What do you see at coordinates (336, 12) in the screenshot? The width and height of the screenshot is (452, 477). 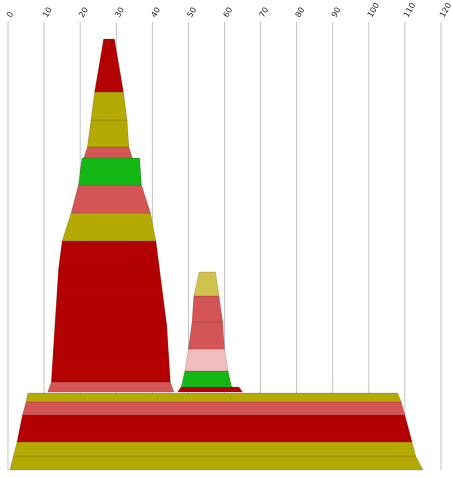 I see `x-tick-label: 90` at bounding box center [336, 12].